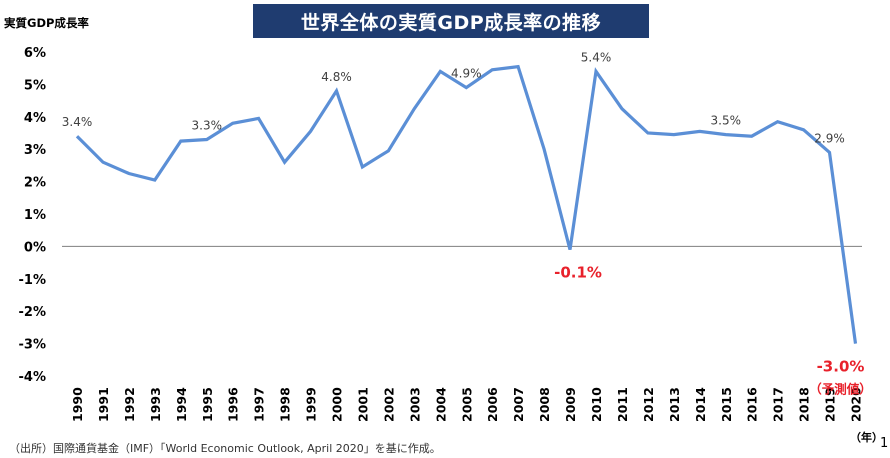  What do you see at coordinates (311, 404) in the screenshot?
I see `x-tick-label: 1999` at bounding box center [311, 404].